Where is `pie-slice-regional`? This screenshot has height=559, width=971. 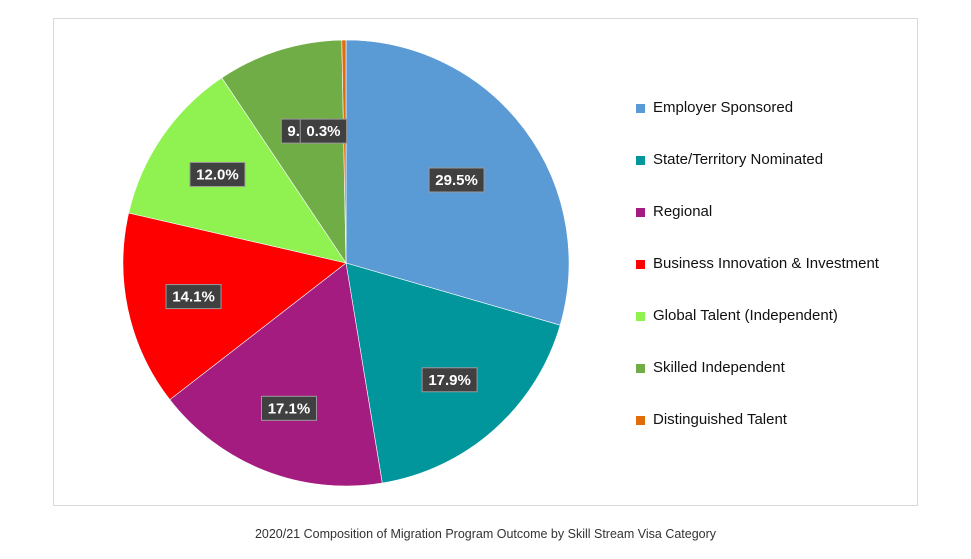
pie-slice-regional is located at coordinates (276, 374).